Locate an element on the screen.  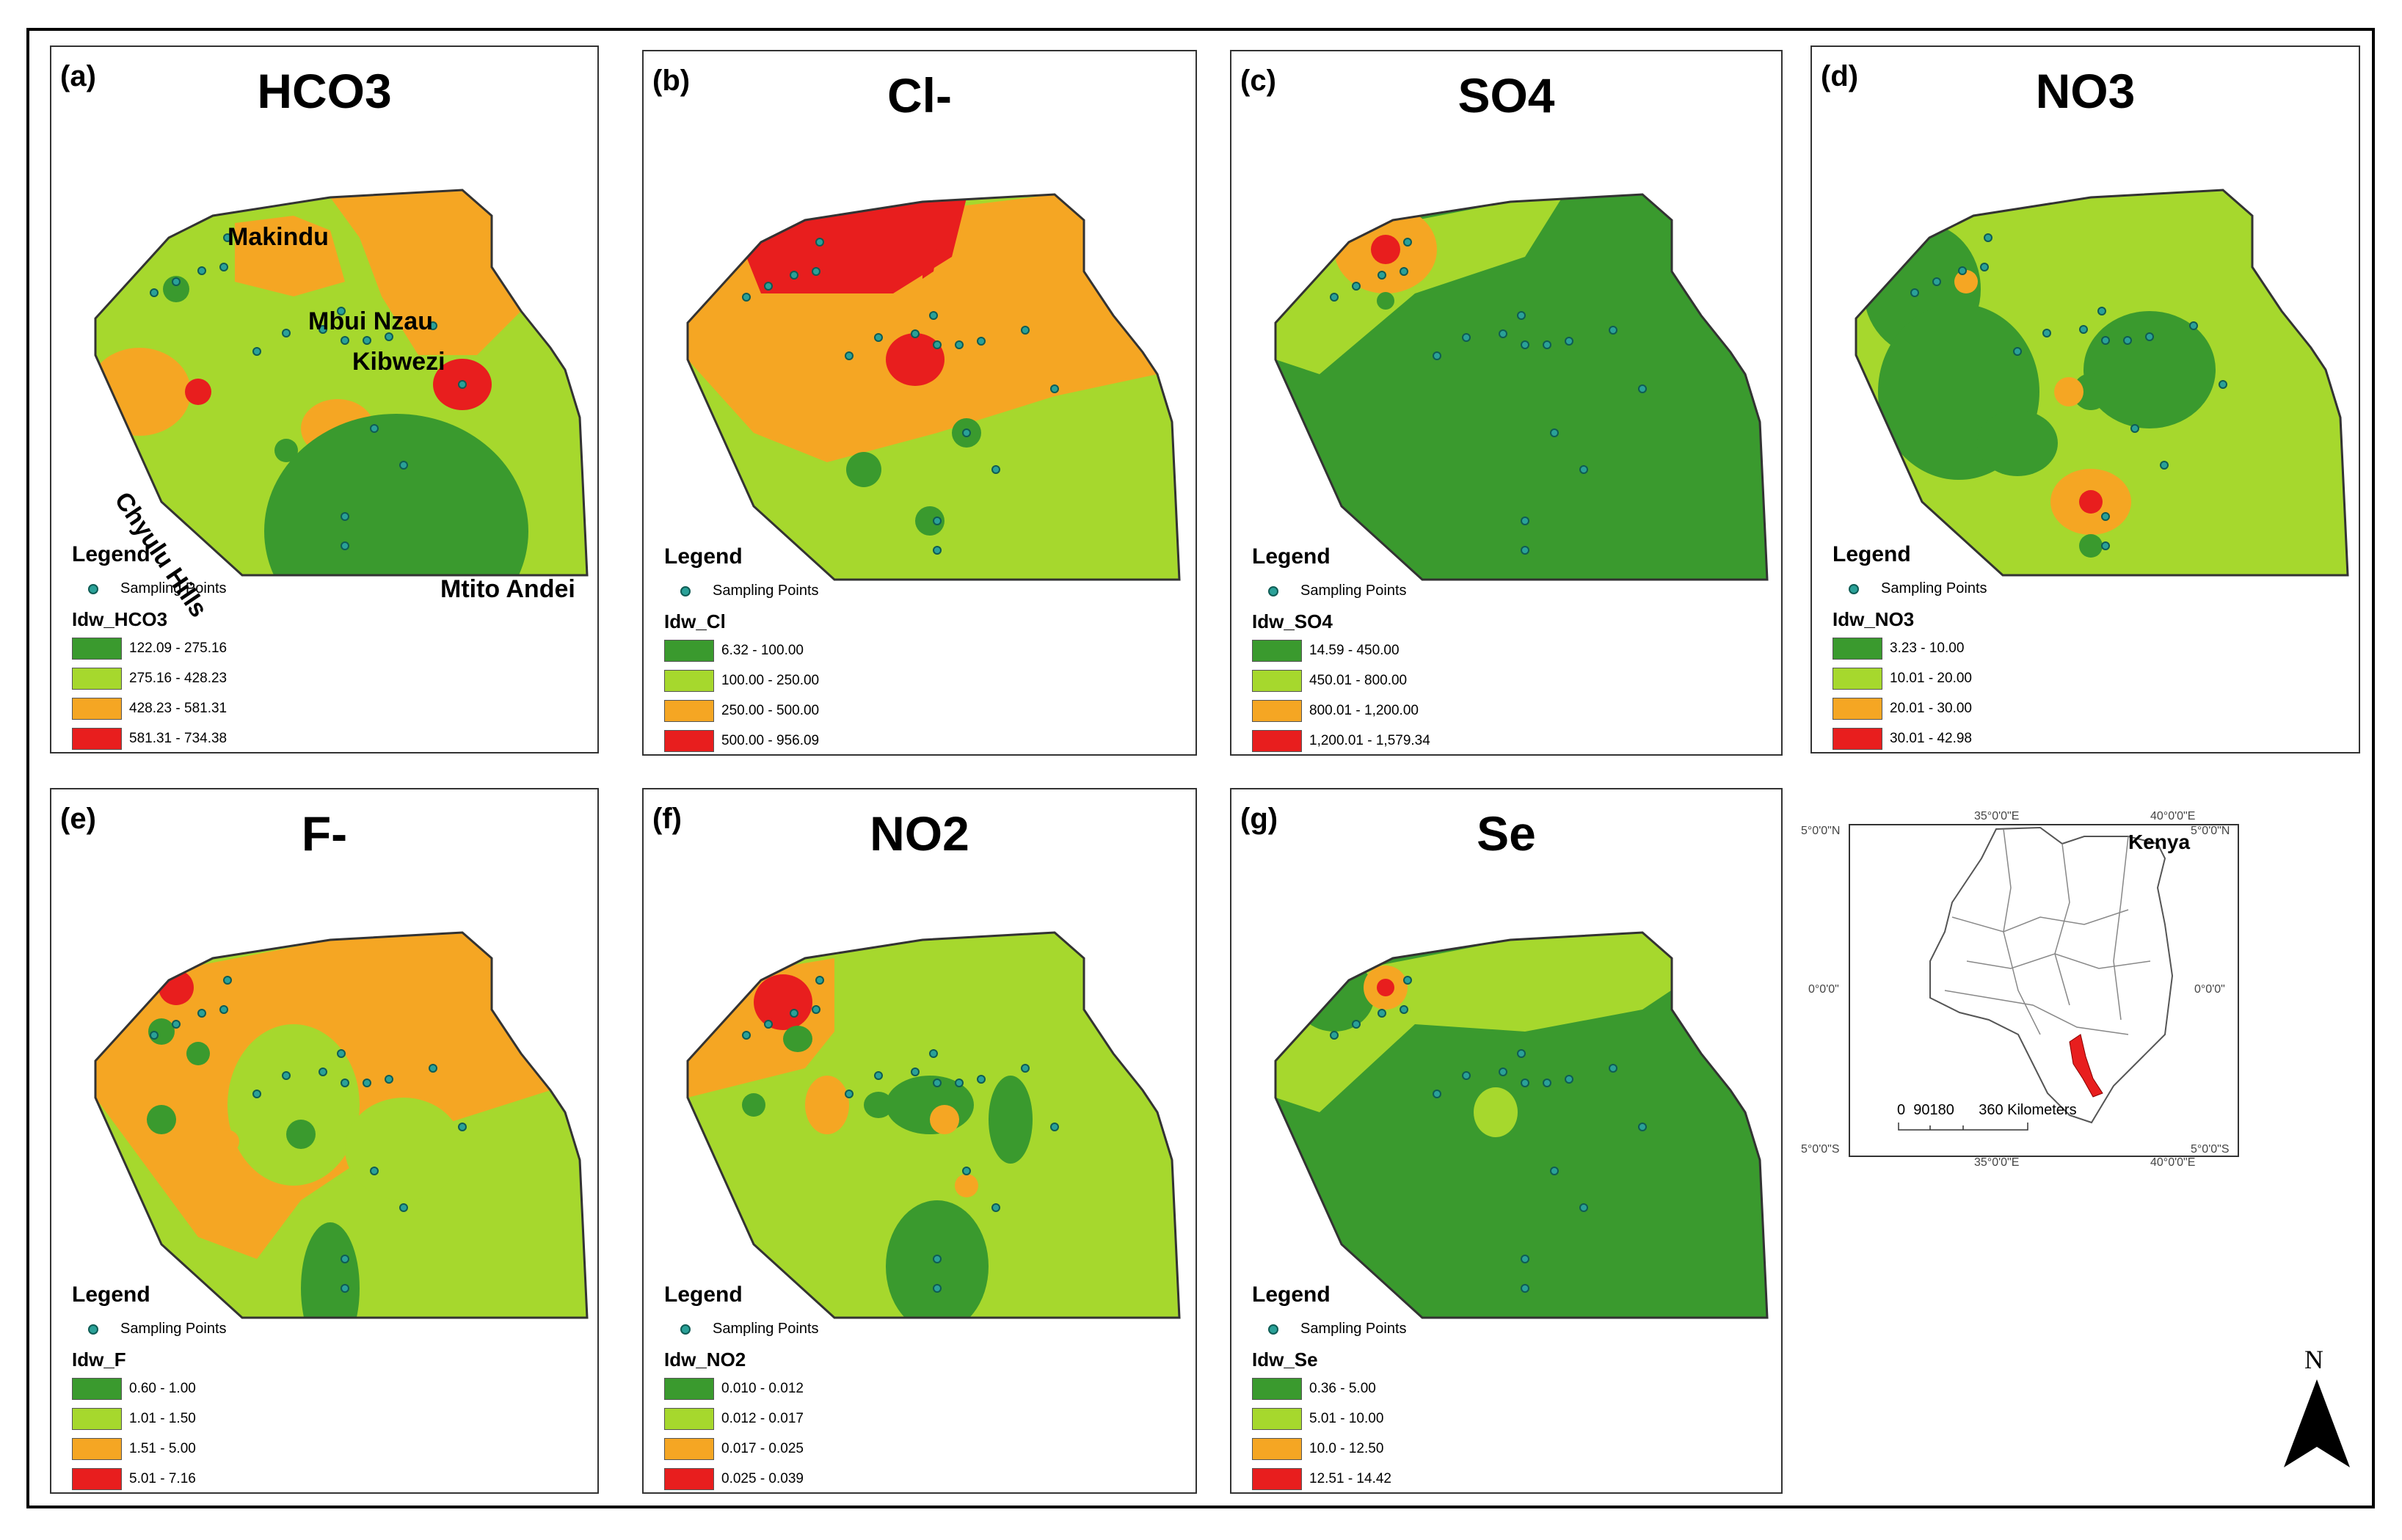
legend-class-row: 100.00 - 250.00 is located at coordinates (741, 681).